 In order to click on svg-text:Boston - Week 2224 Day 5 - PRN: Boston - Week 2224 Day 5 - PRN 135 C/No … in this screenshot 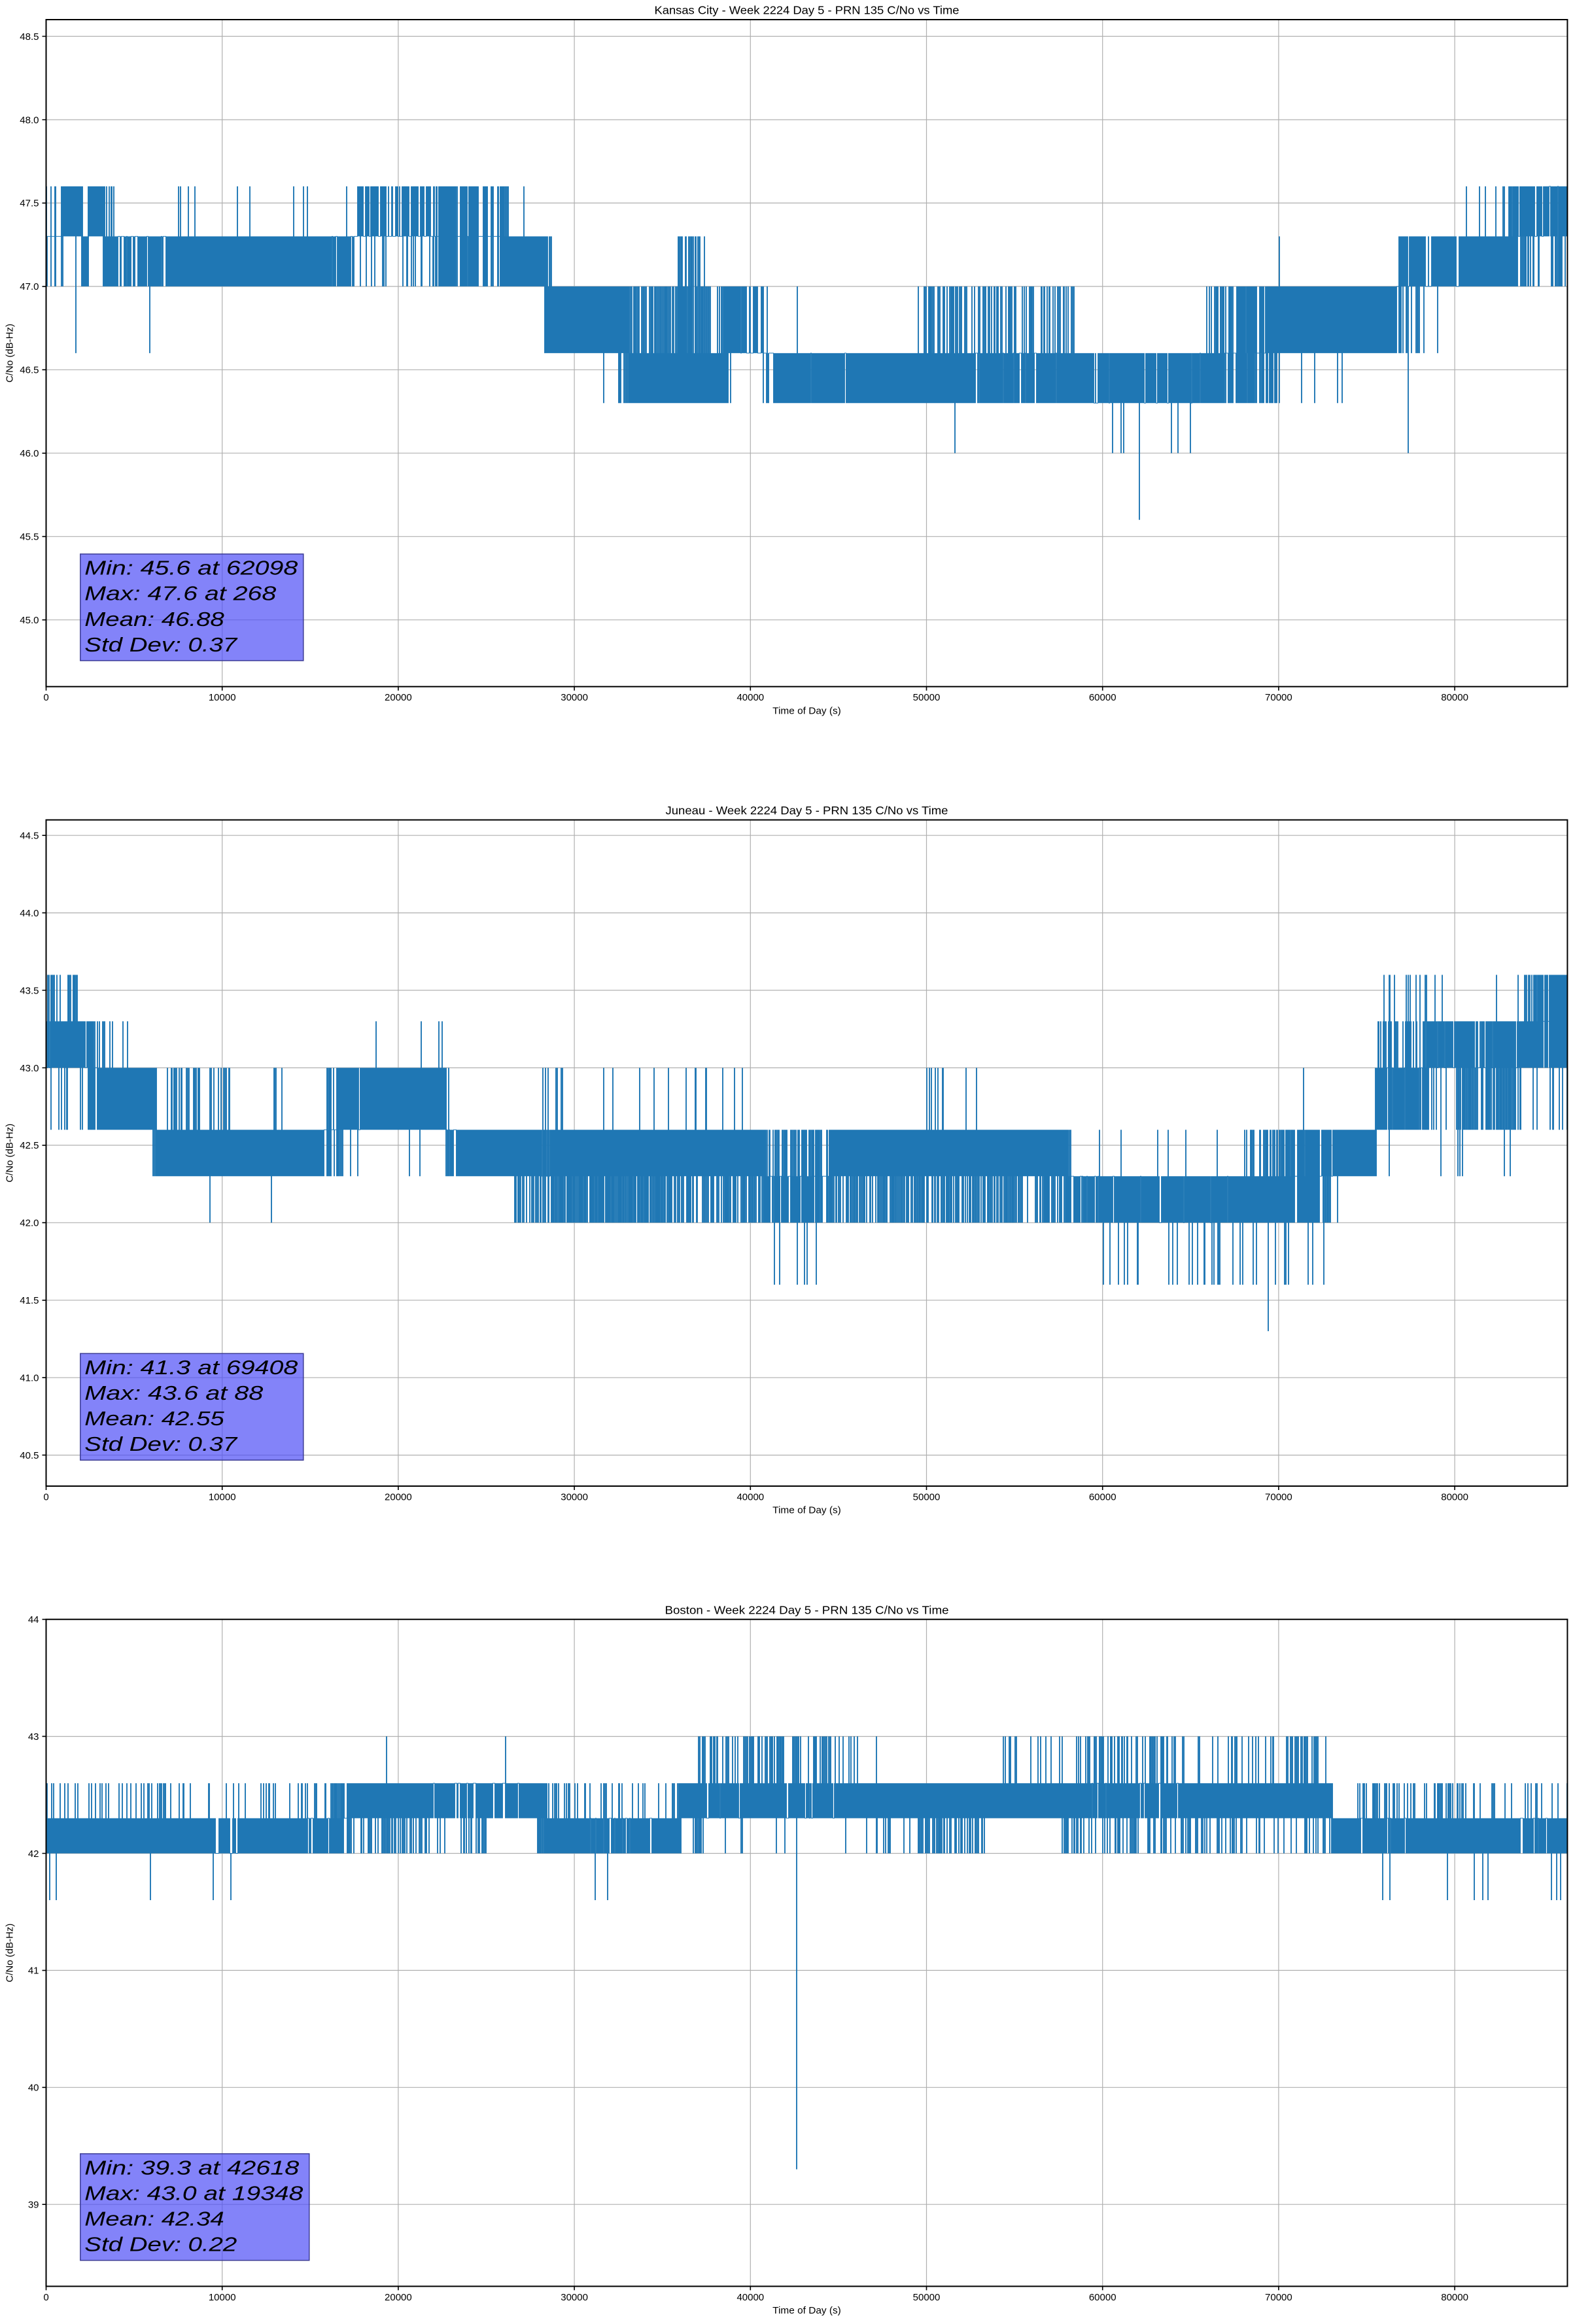, I will do `click(807, 1609)`.